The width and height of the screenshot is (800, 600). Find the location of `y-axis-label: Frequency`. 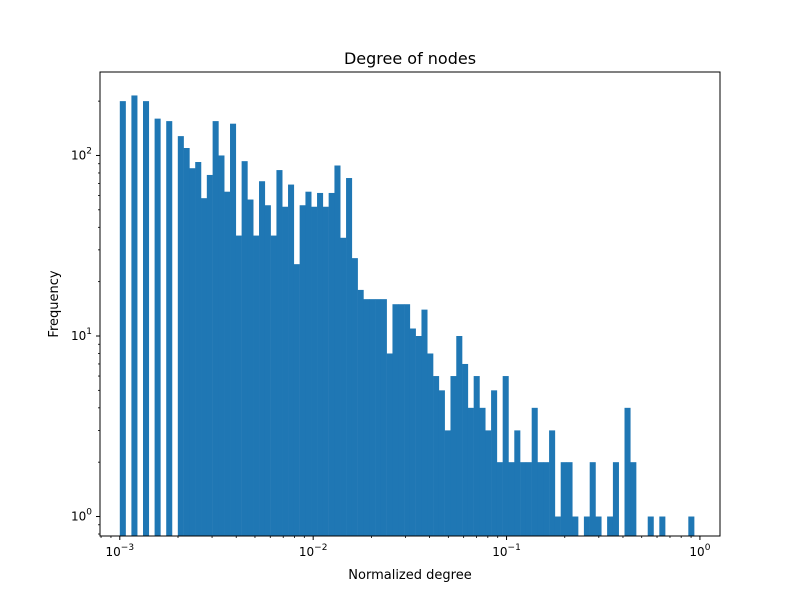

y-axis-label: Frequency is located at coordinates (54, 303).